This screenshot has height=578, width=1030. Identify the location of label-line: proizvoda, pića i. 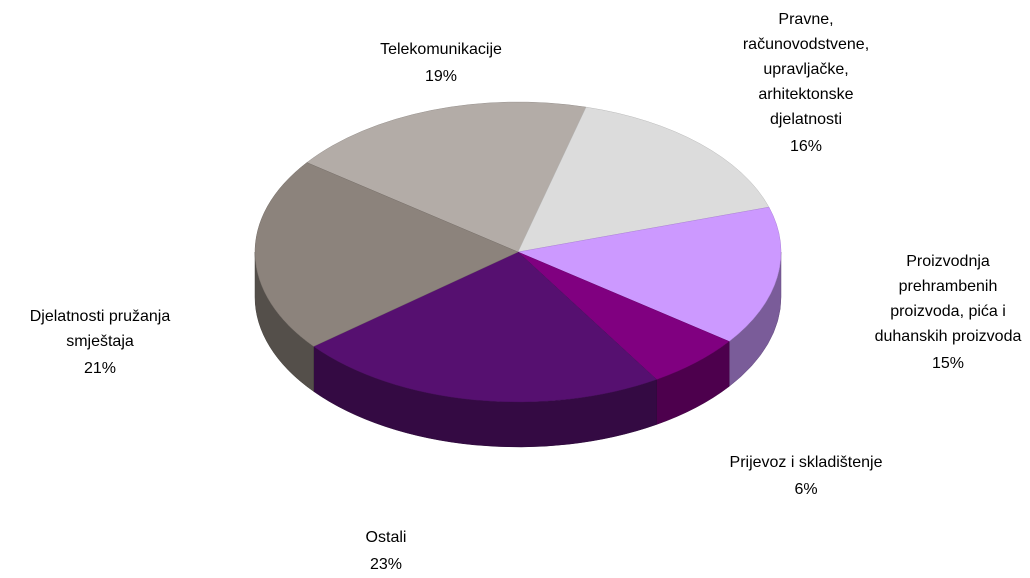
(948, 311).